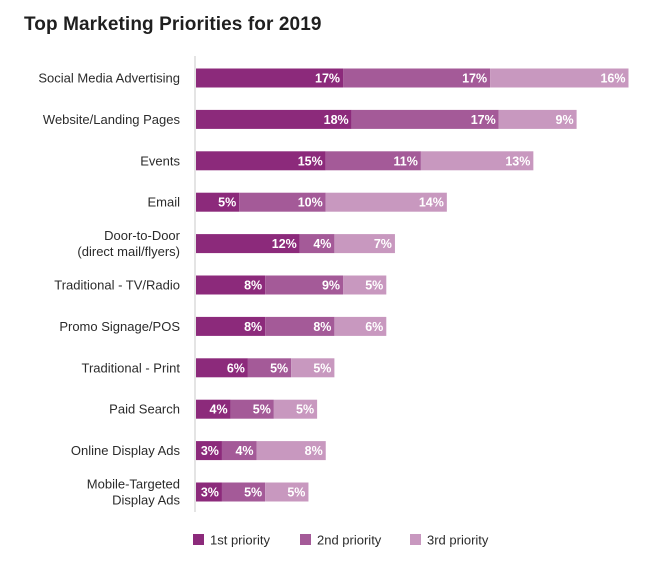 Image resolution: width=661 pixels, height=565 pixels. I want to click on category-label: Online Display Ads, so click(126, 450).